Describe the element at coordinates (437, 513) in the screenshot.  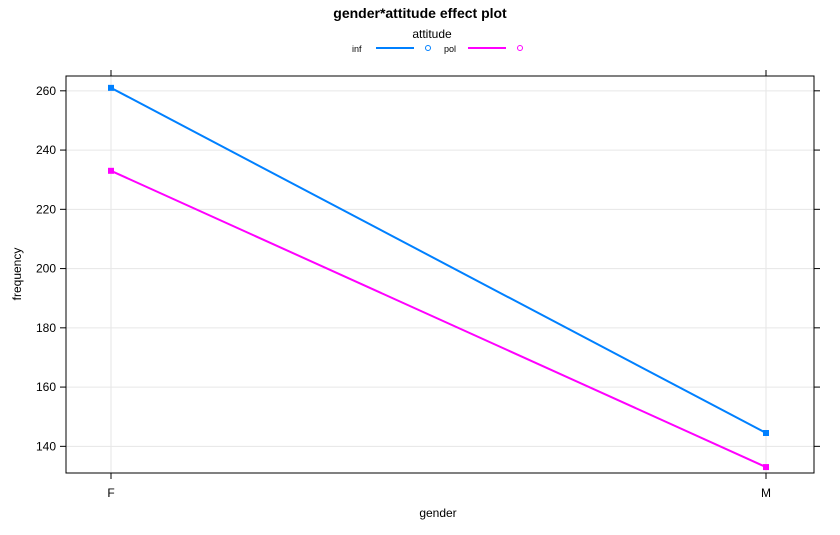
I see `x-axis-label: gender` at that location.